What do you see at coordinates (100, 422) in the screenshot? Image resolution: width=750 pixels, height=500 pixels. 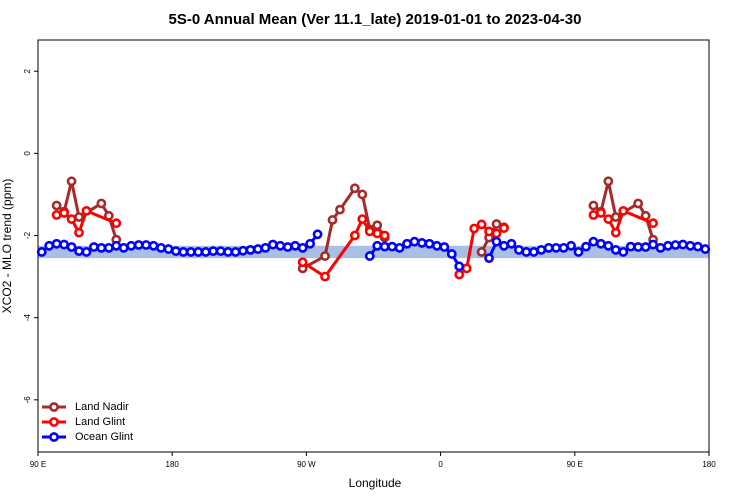 I see `legend-label: Land Glint` at bounding box center [100, 422].